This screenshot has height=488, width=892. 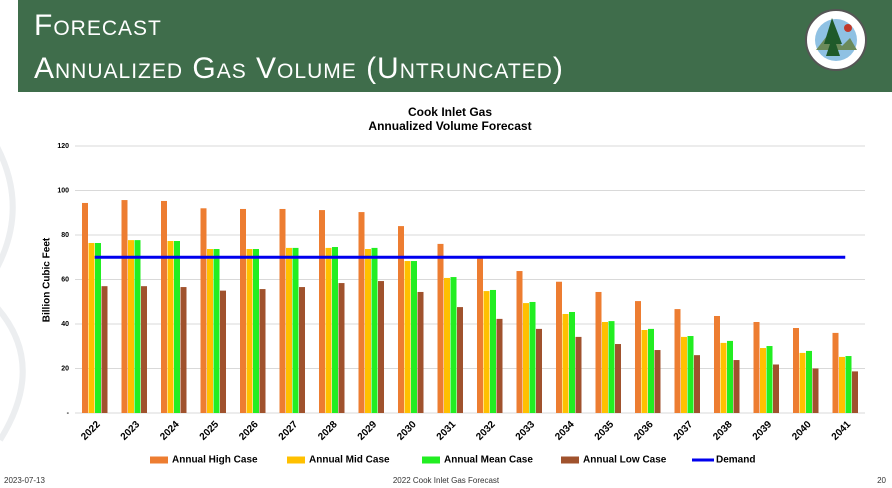 What do you see at coordinates (98, 25) in the screenshot?
I see `slide-title: Forecast` at bounding box center [98, 25].